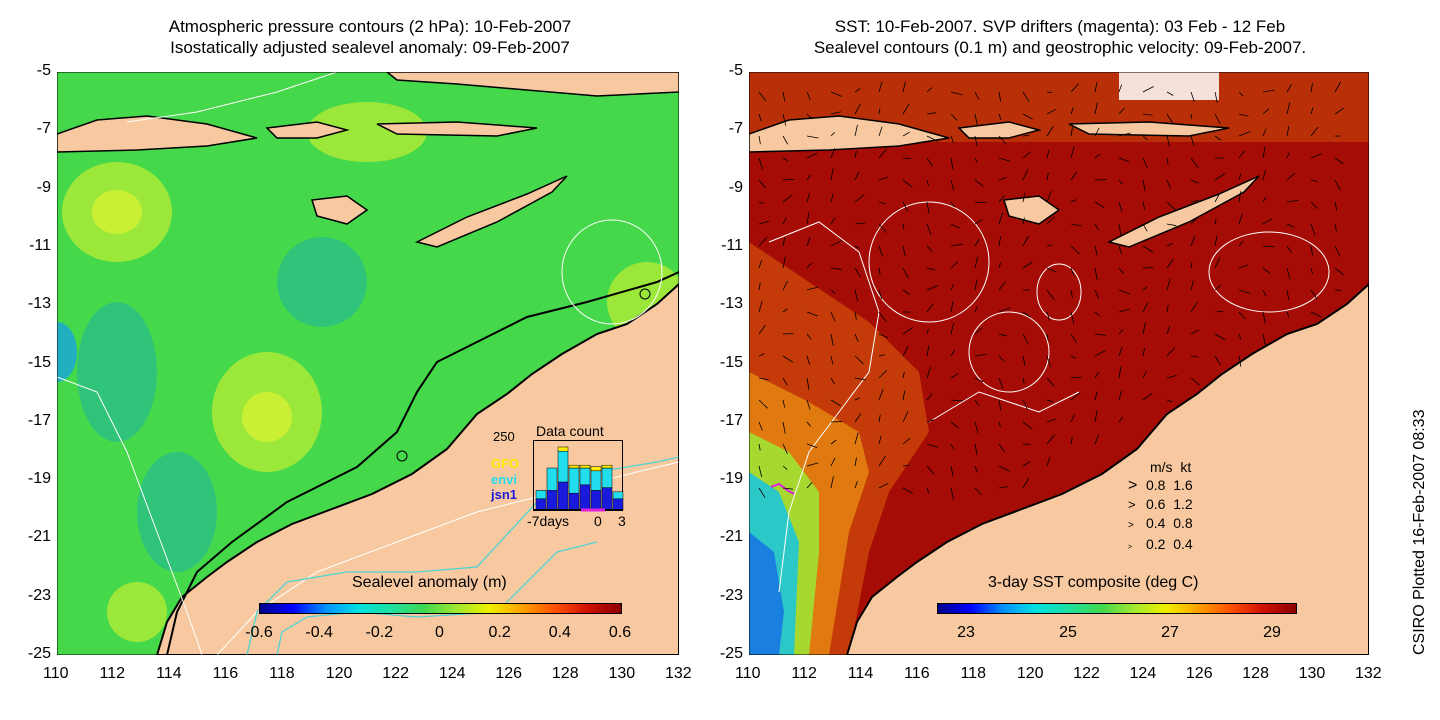  What do you see at coordinates (112, 673) in the screenshot?
I see `x-tick-label: 112` at bounding box center [112, 673].